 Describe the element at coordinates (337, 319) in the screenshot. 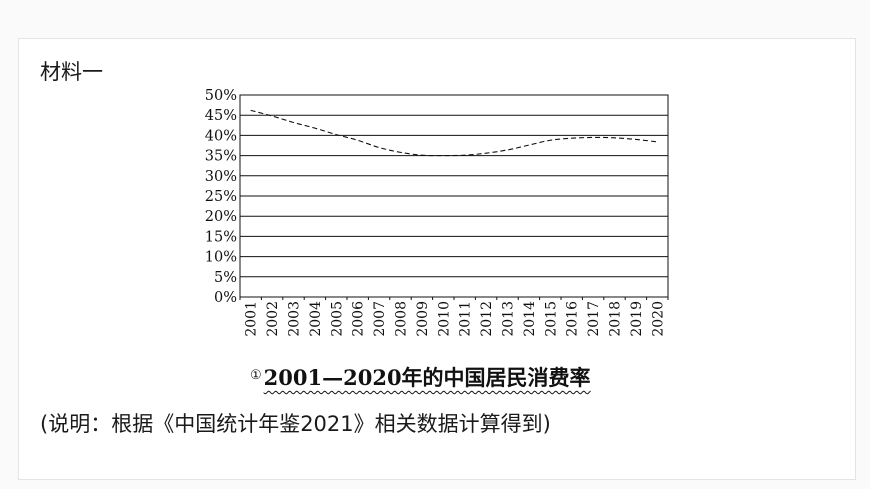

I see `x-tick-label: 2005` at that location.